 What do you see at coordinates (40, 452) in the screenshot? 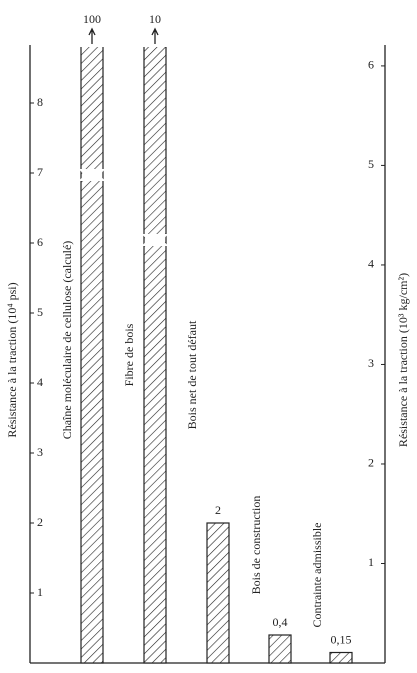
I see `y-tick-label: 3` at bounding box center [40, 452].